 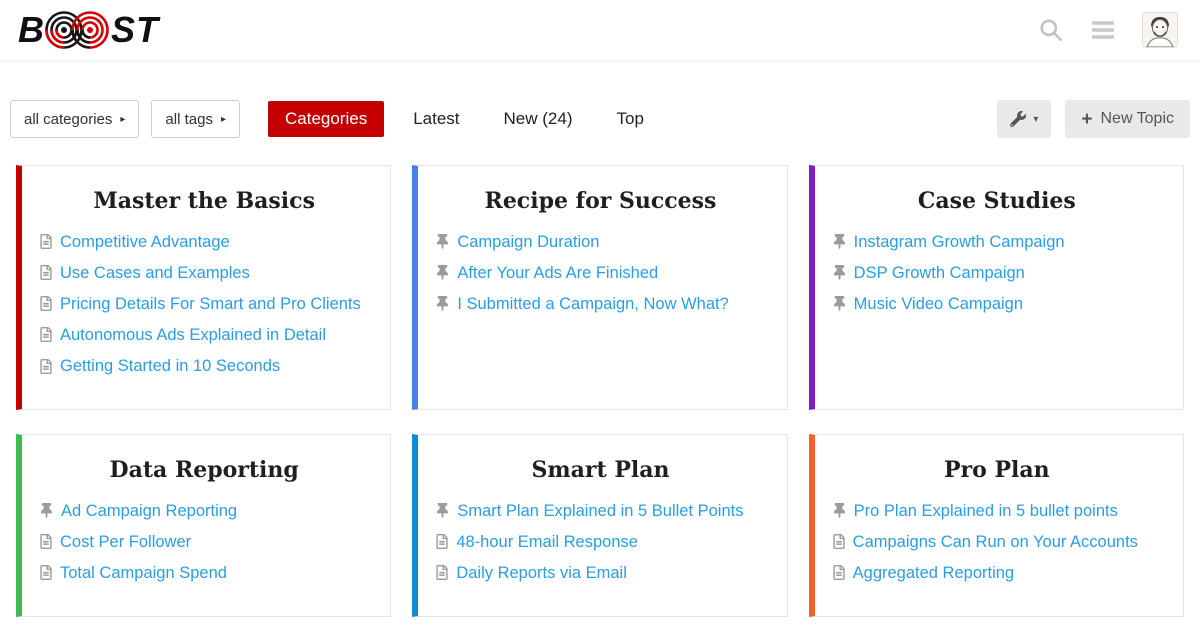 What do you see at coordinates (135, 29) in the screenshot?
I see `logo-text-suffix: ST` at bounding box center [135, 29].